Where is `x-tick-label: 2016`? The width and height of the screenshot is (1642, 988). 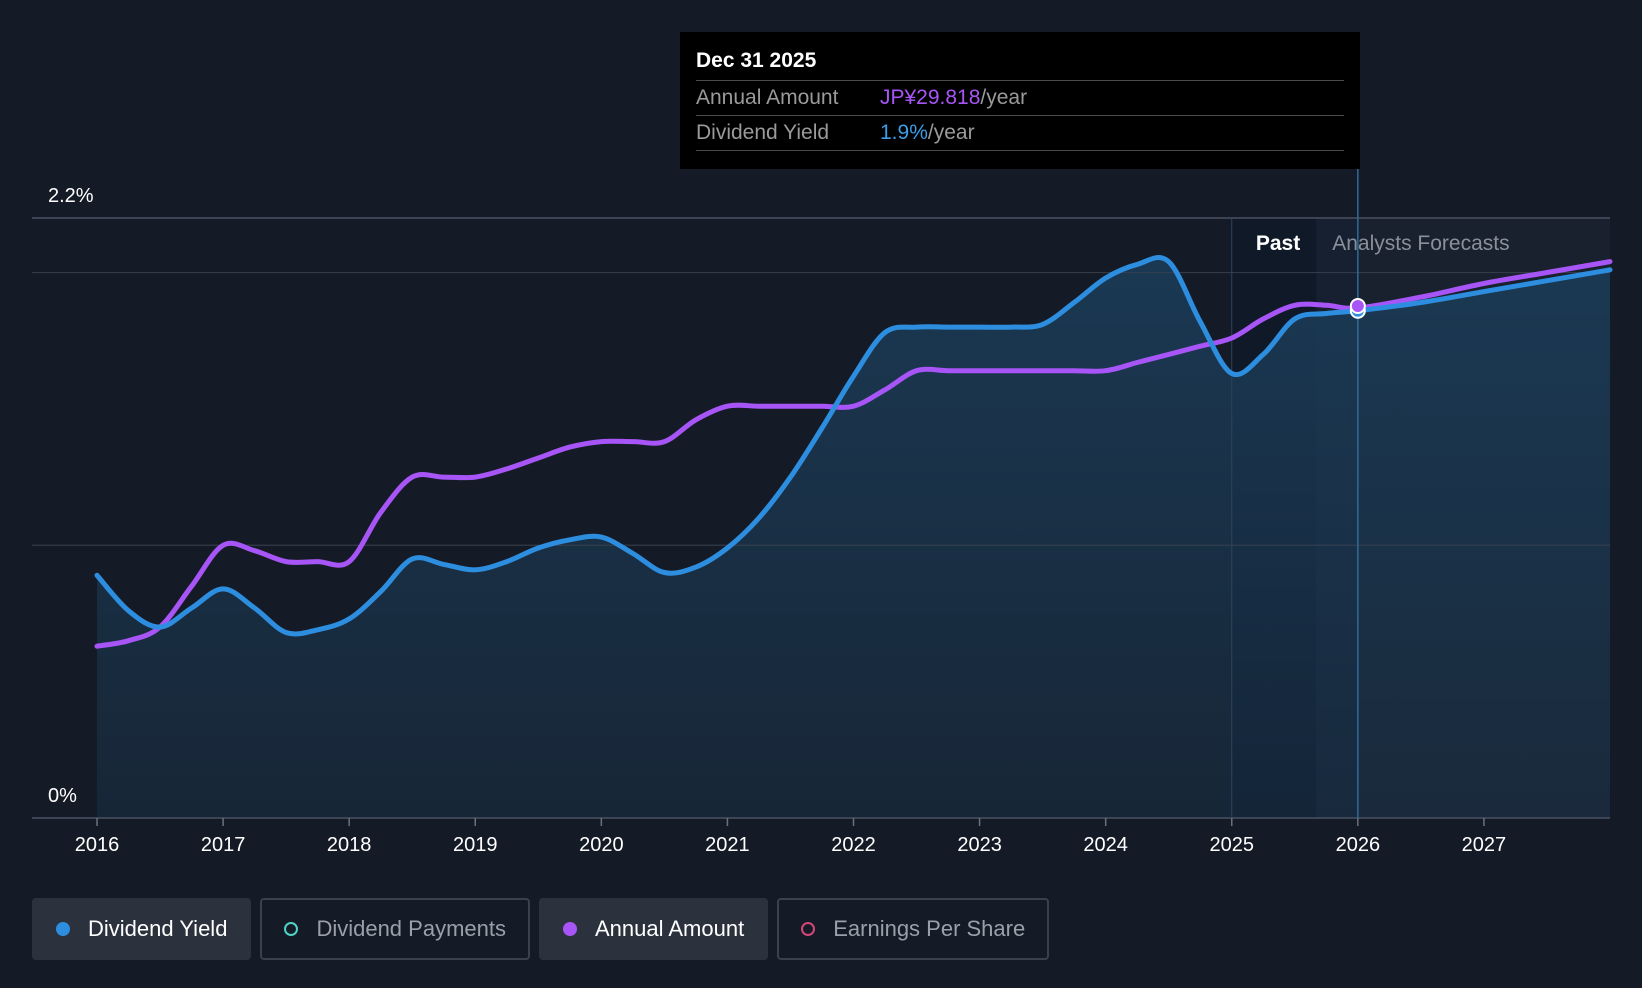 x-tick-label: 2016 is located at coordinates (97, 845).